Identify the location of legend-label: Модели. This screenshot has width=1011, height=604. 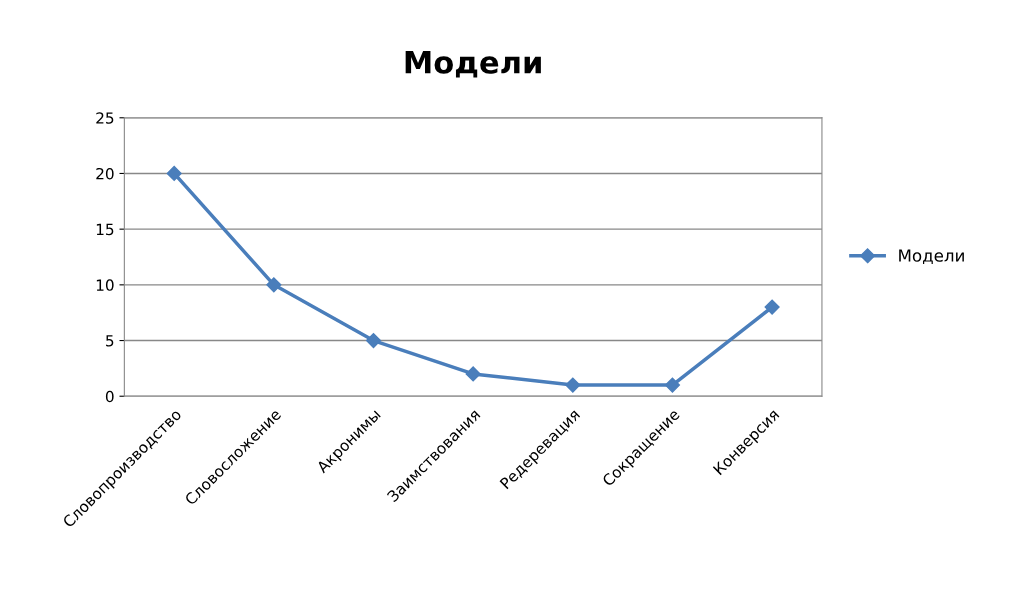
(931, 256).